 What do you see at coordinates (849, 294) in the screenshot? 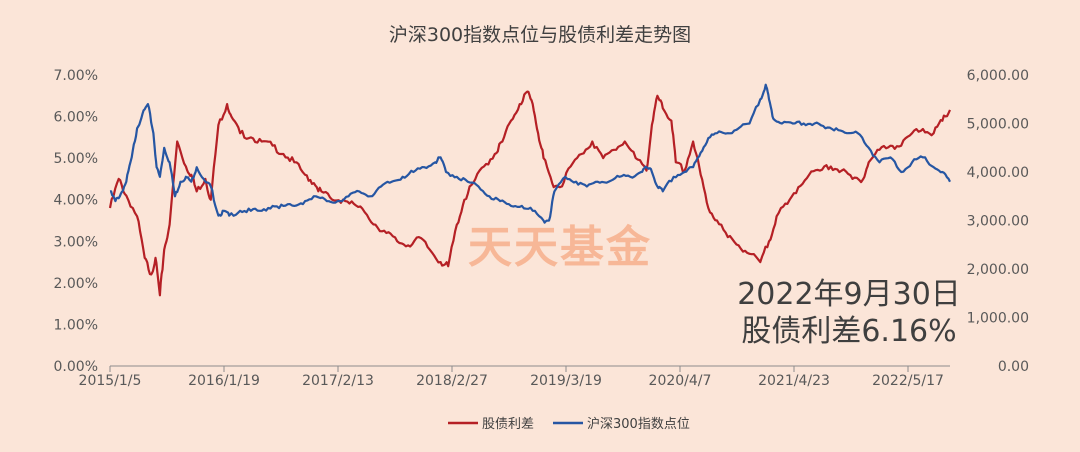
I see `annotation-date: 2022年9月30日` at bounding box center [849, 294].